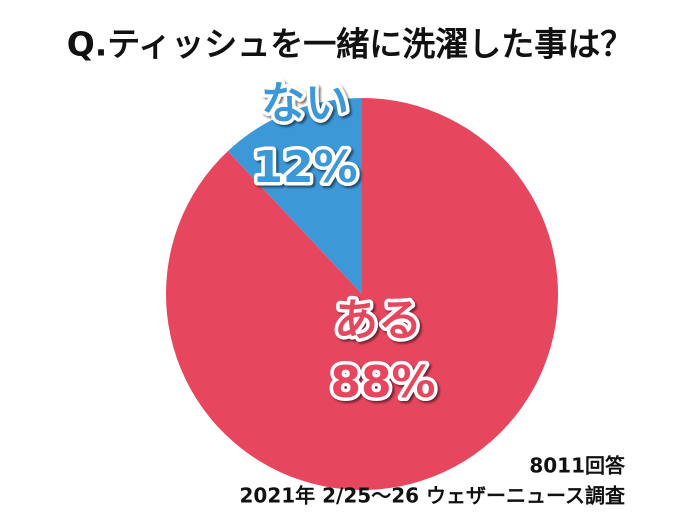 This screenshot has height=525, width=700. Describe the element at coordinates (577, 466) in the screenshot. I see `note: 8011回答` at that location.